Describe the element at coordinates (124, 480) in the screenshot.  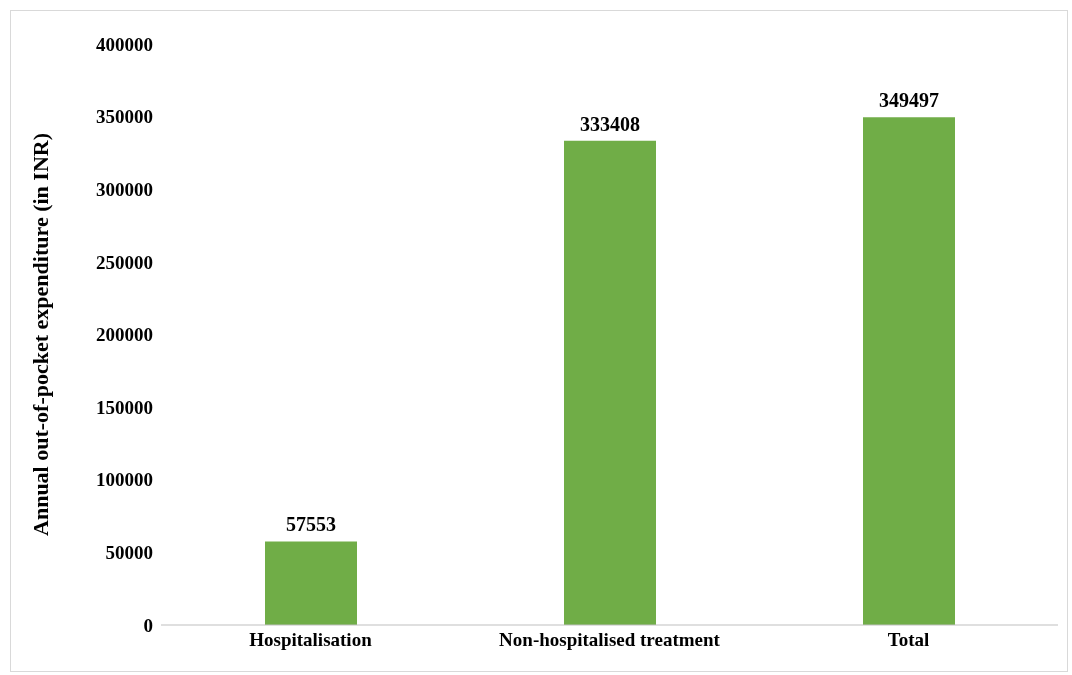
I see `y-tick-label: 100000` at that location.